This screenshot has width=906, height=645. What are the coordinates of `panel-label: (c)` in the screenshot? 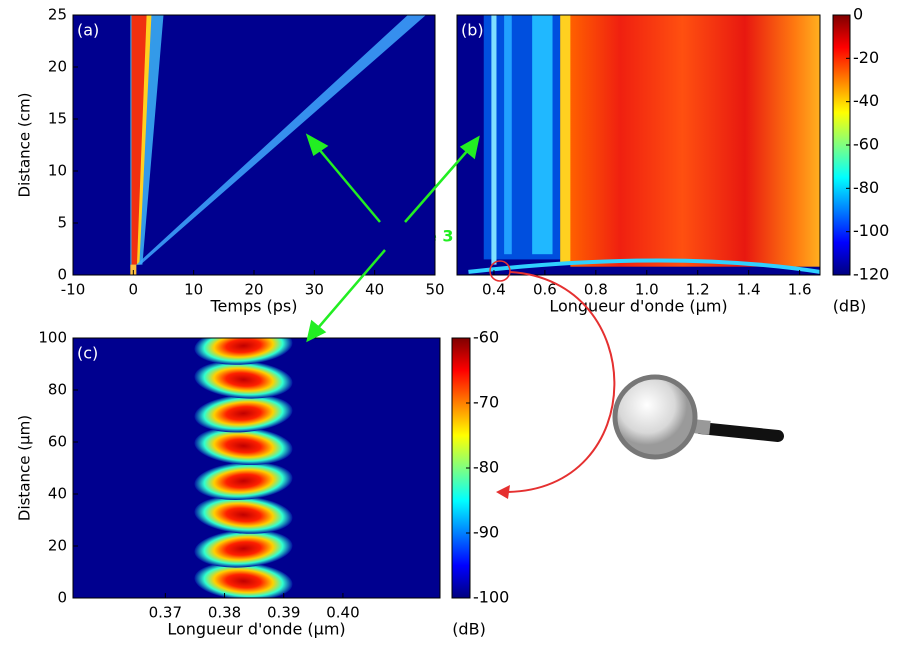 It's located at (87, 353).